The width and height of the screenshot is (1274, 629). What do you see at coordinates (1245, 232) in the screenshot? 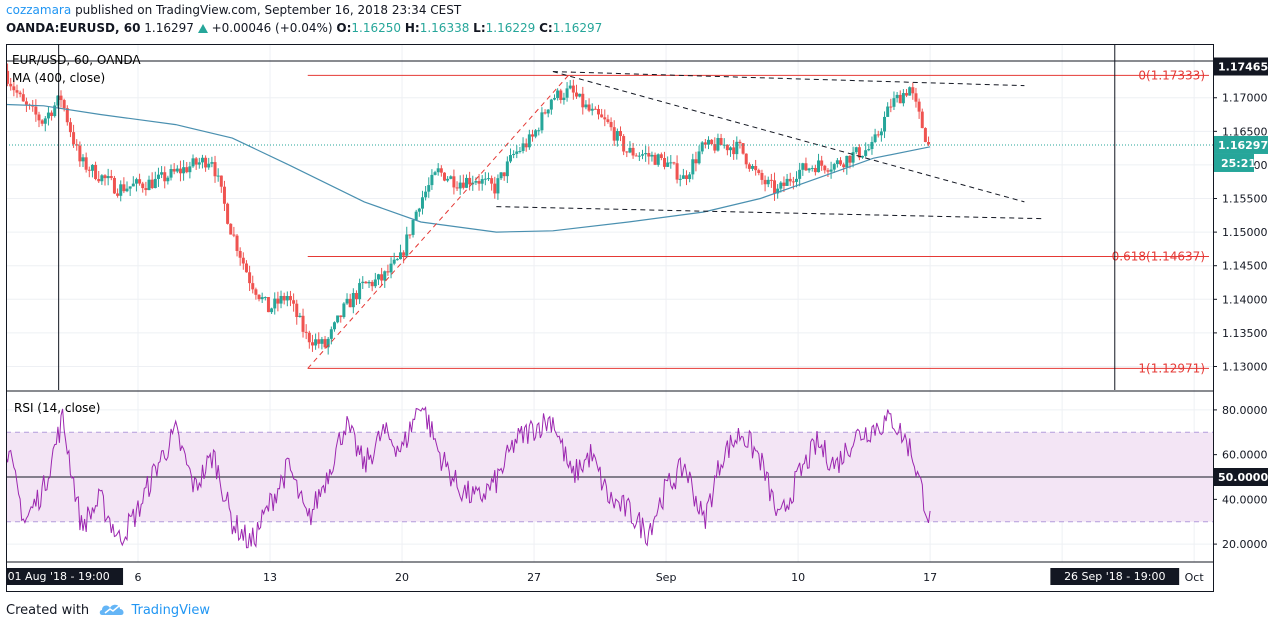
I see `y-tick-label: 1.15000` at bounding box center [1245, 232].